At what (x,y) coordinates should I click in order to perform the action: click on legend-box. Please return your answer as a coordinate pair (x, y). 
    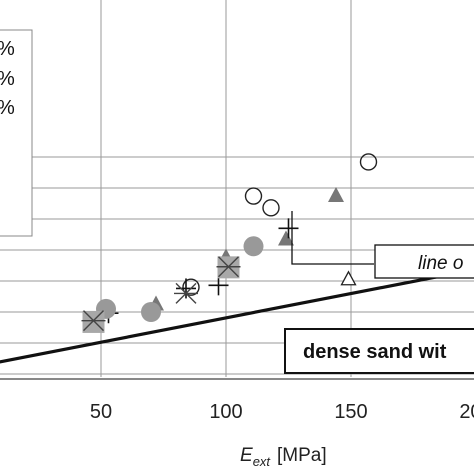
    Looking at the image, I should click on (16, 133).